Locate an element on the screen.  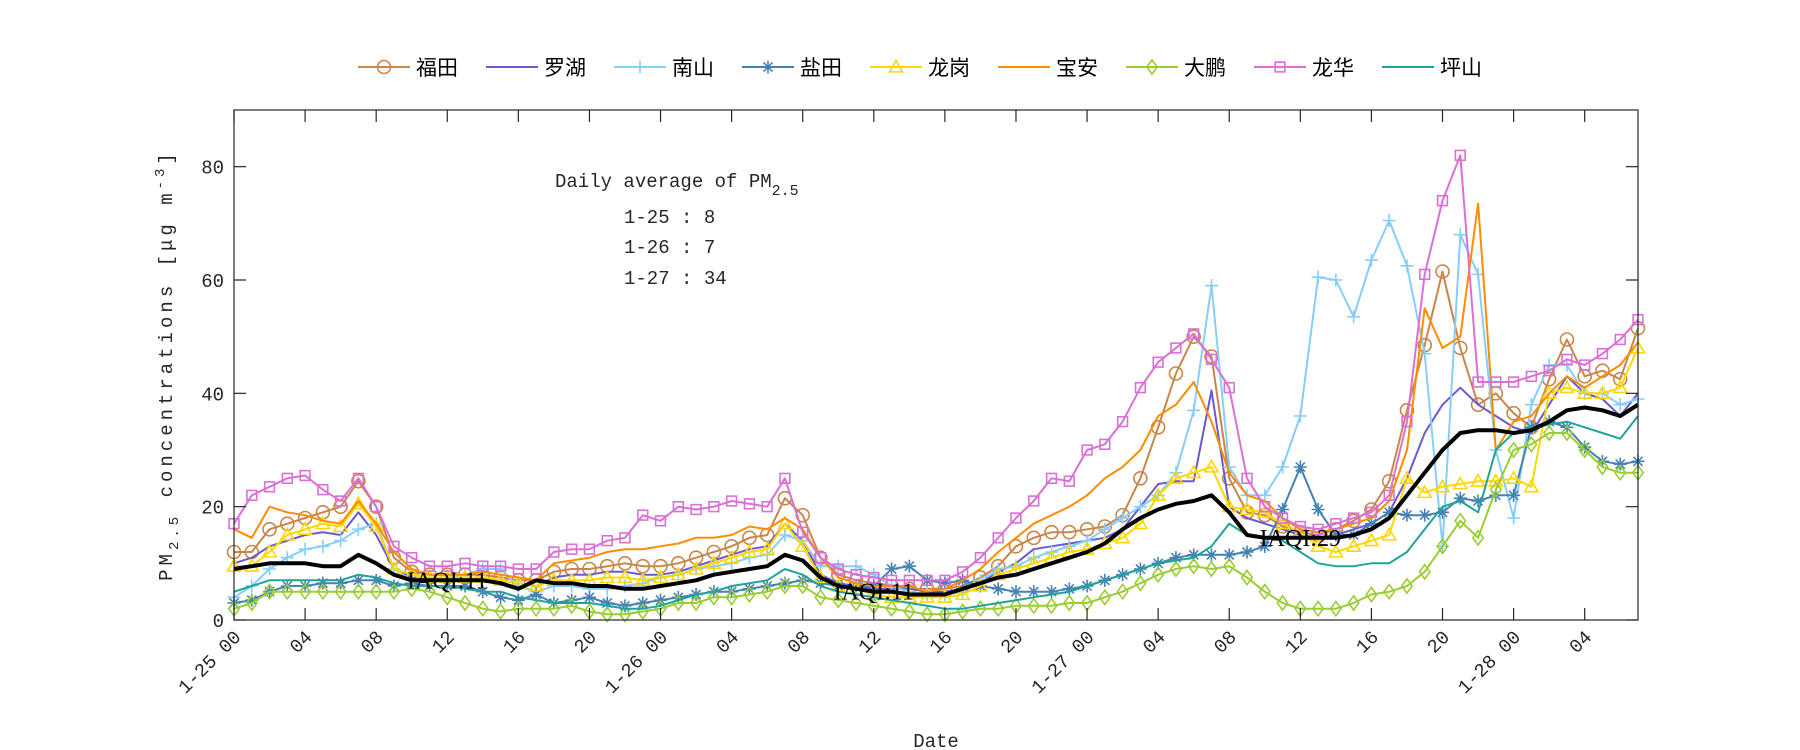
legend-label: 坪山 is located at coordinates (1461, 68).